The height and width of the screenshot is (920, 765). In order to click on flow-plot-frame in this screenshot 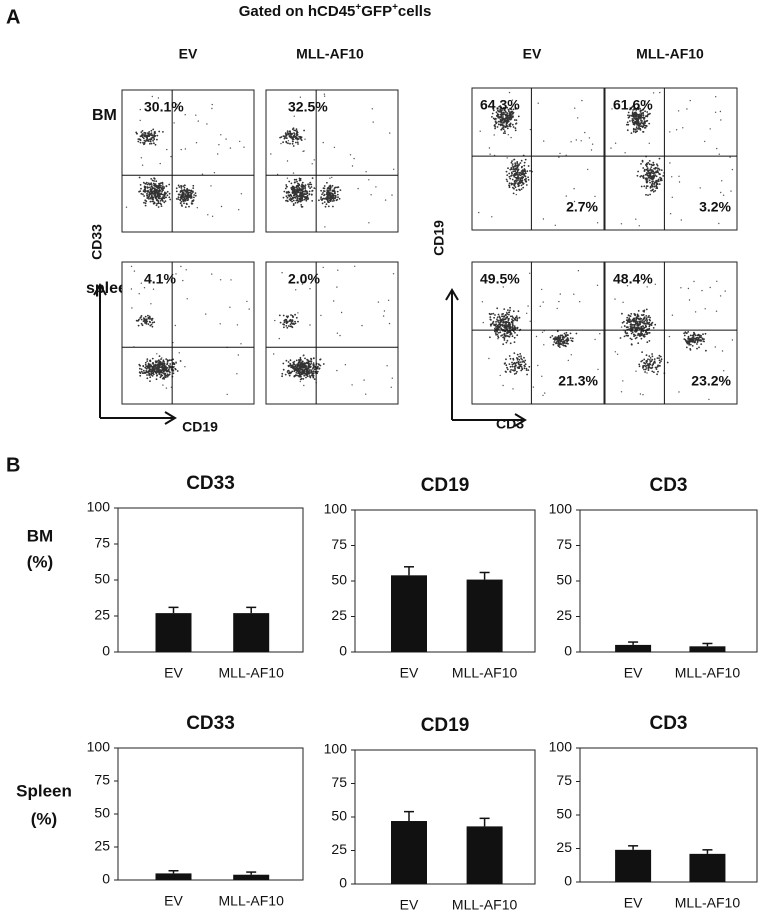, I will do `click(188, 161)`.